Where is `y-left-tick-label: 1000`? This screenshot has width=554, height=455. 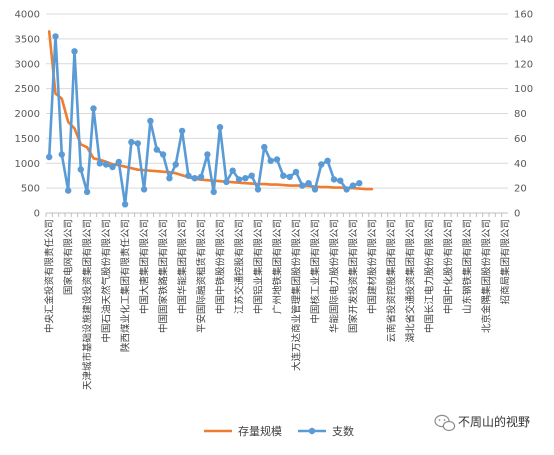 y-left-tick-label: 1000 is located at coordinates (27, 164).